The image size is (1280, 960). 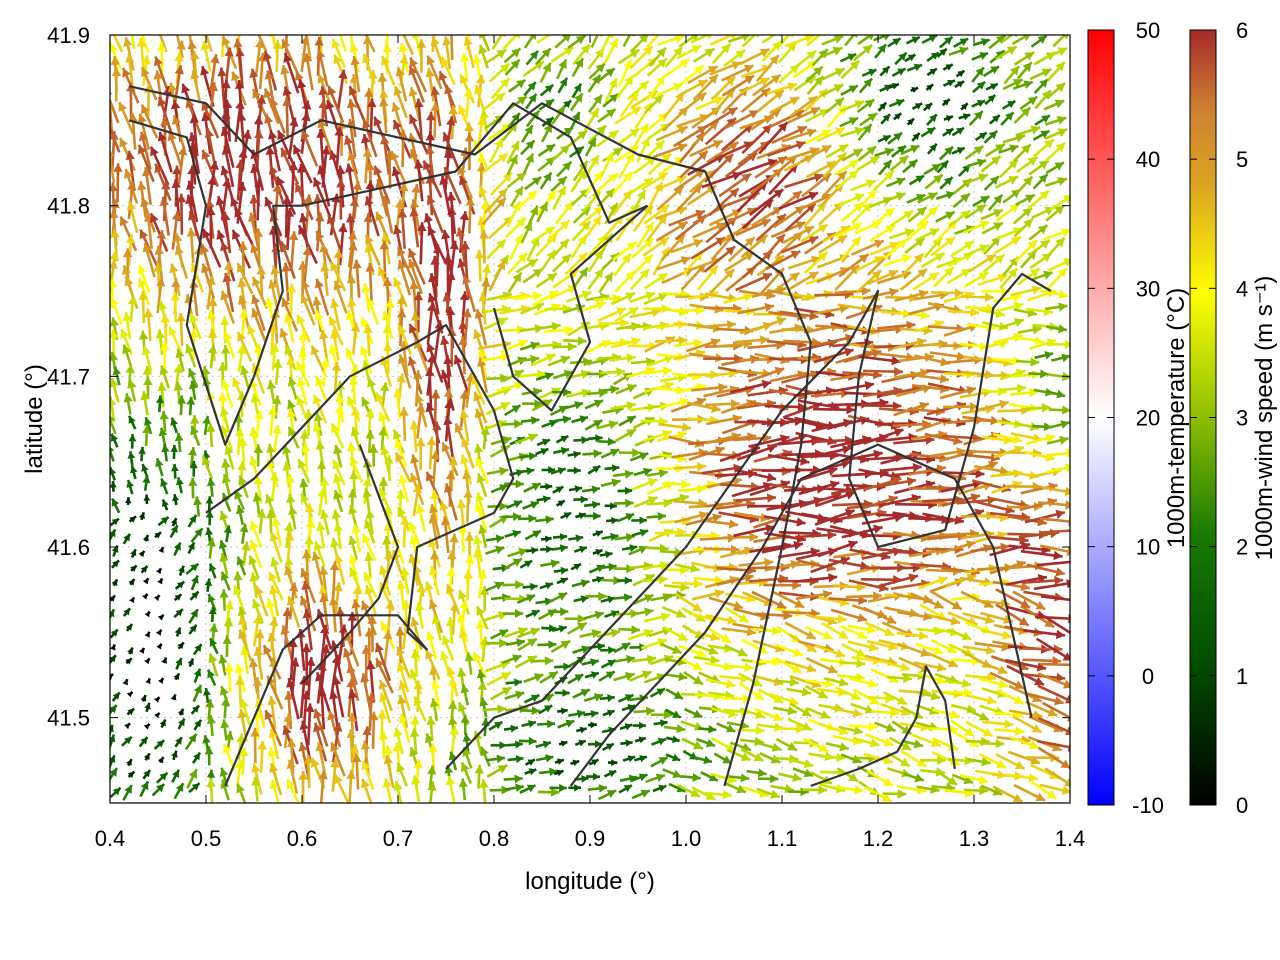 I want to click on x-tick-label: 0.9, so click(x=590, y=838).